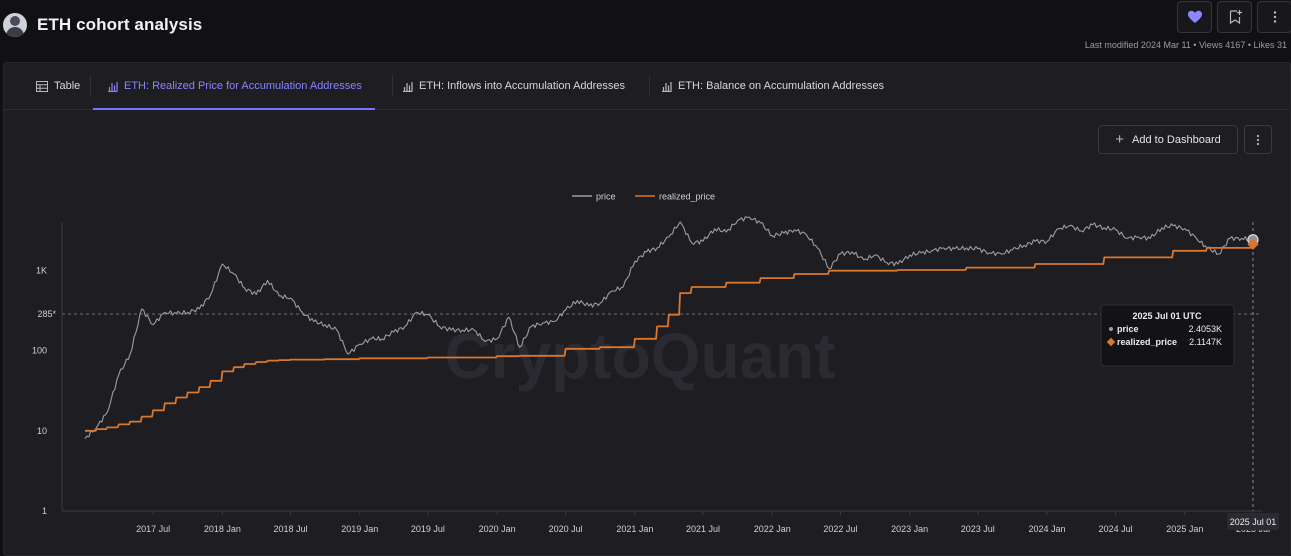 Image resolution: width=1291 pixels, height=556 pixels. What do you see at coordinates (39, 351) in the screenshot?
I see `y-tick-label: 100` at bounding box center [39, 351].